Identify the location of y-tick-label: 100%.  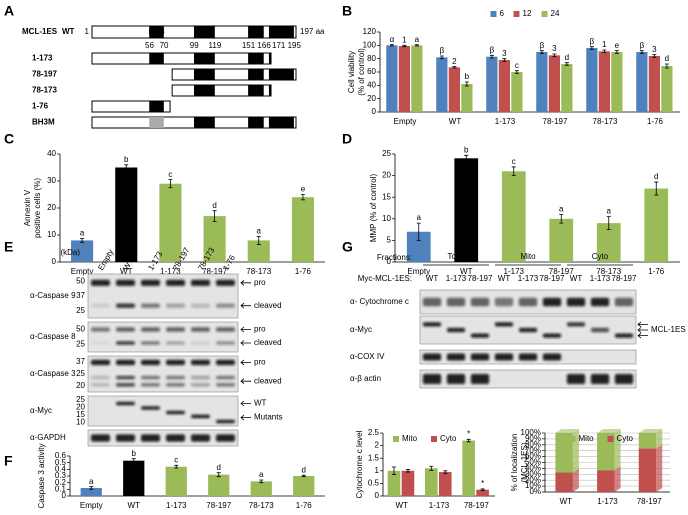
(531, 432).